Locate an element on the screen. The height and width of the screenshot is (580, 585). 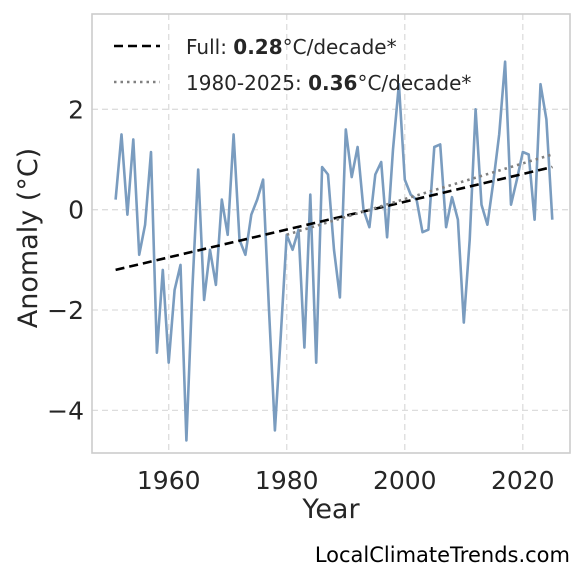
legend-recent-value: 0.36 is located at coordinates (332, 83).